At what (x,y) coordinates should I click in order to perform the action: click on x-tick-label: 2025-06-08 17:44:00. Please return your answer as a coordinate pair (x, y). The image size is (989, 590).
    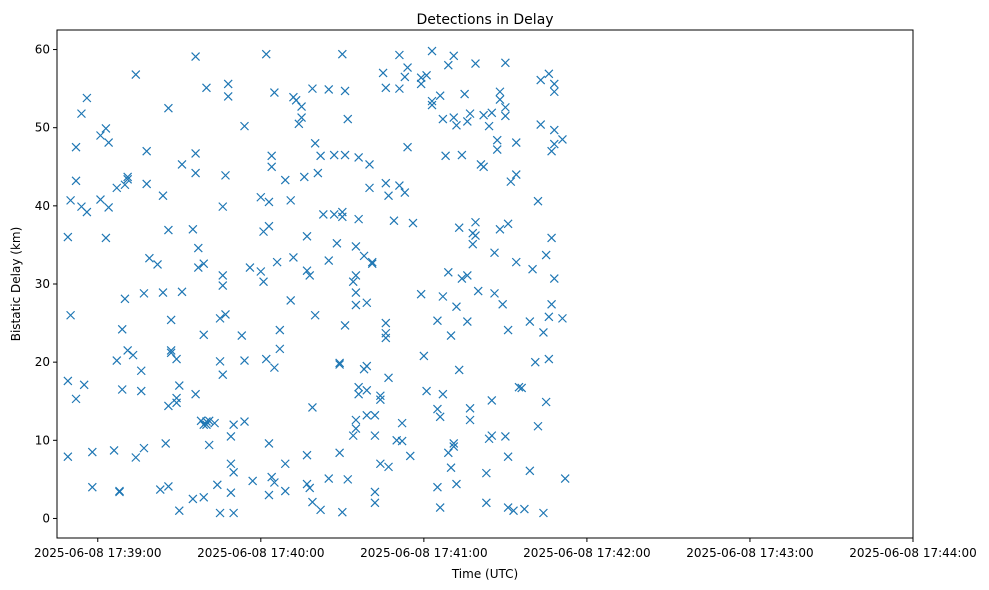
    Looking at the image, I should click on (912, 553).